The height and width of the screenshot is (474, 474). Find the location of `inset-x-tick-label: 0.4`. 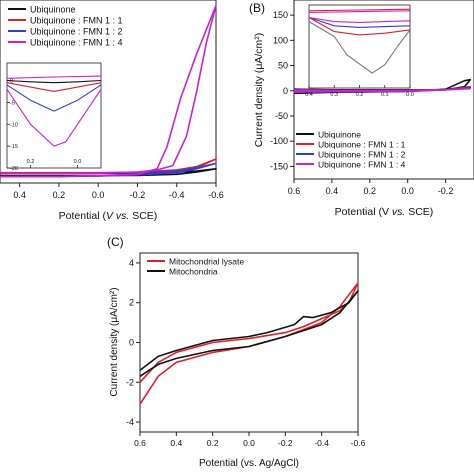

inset-x-tick-label: 0.4 is located at coordinates (309, 95).